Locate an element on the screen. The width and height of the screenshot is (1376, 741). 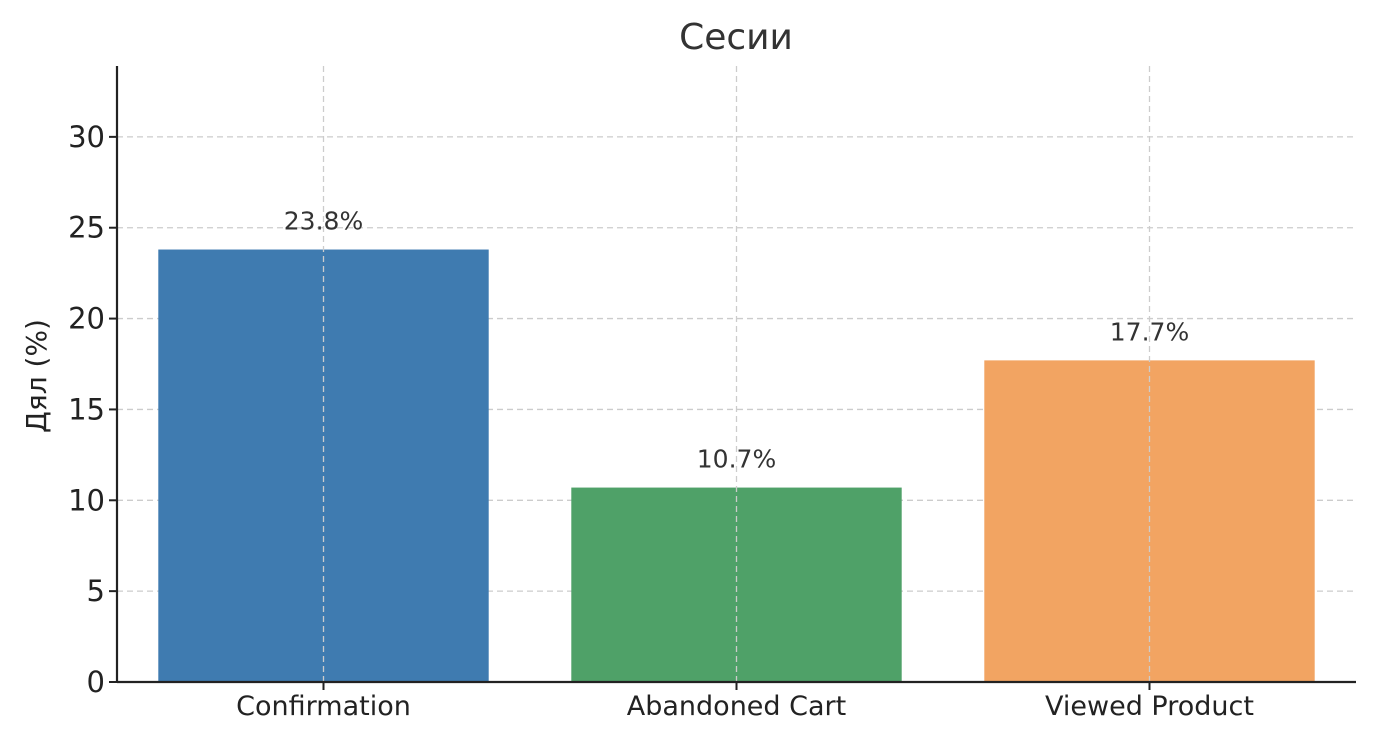
y-tick-label: 25 is located at coordinates (86, 228).